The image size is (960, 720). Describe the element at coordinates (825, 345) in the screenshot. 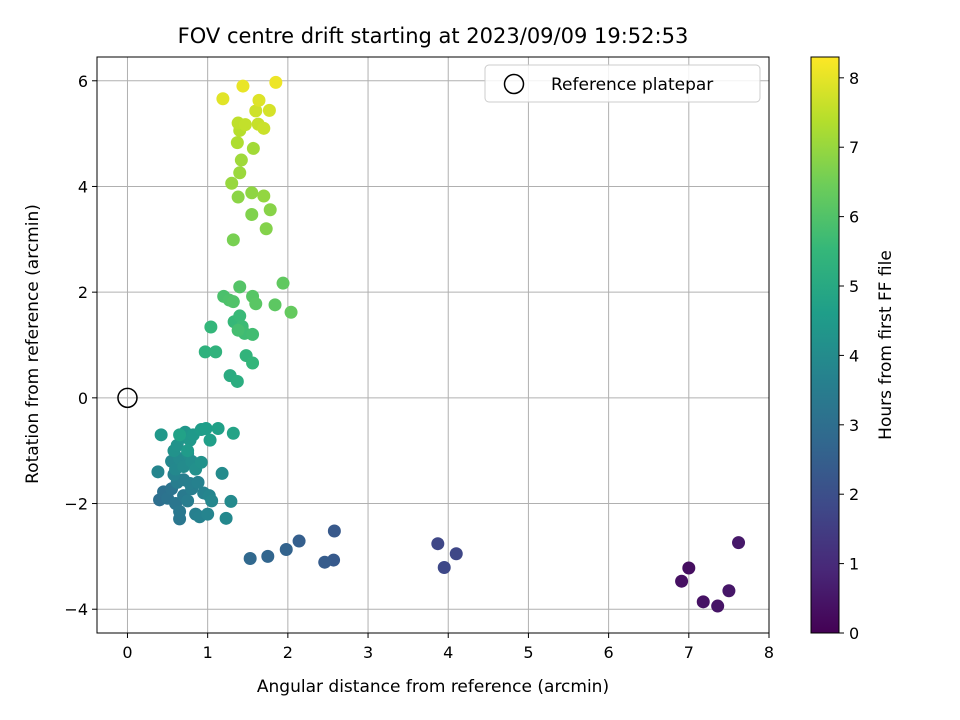

I see `colorbar-gradient` at that location.